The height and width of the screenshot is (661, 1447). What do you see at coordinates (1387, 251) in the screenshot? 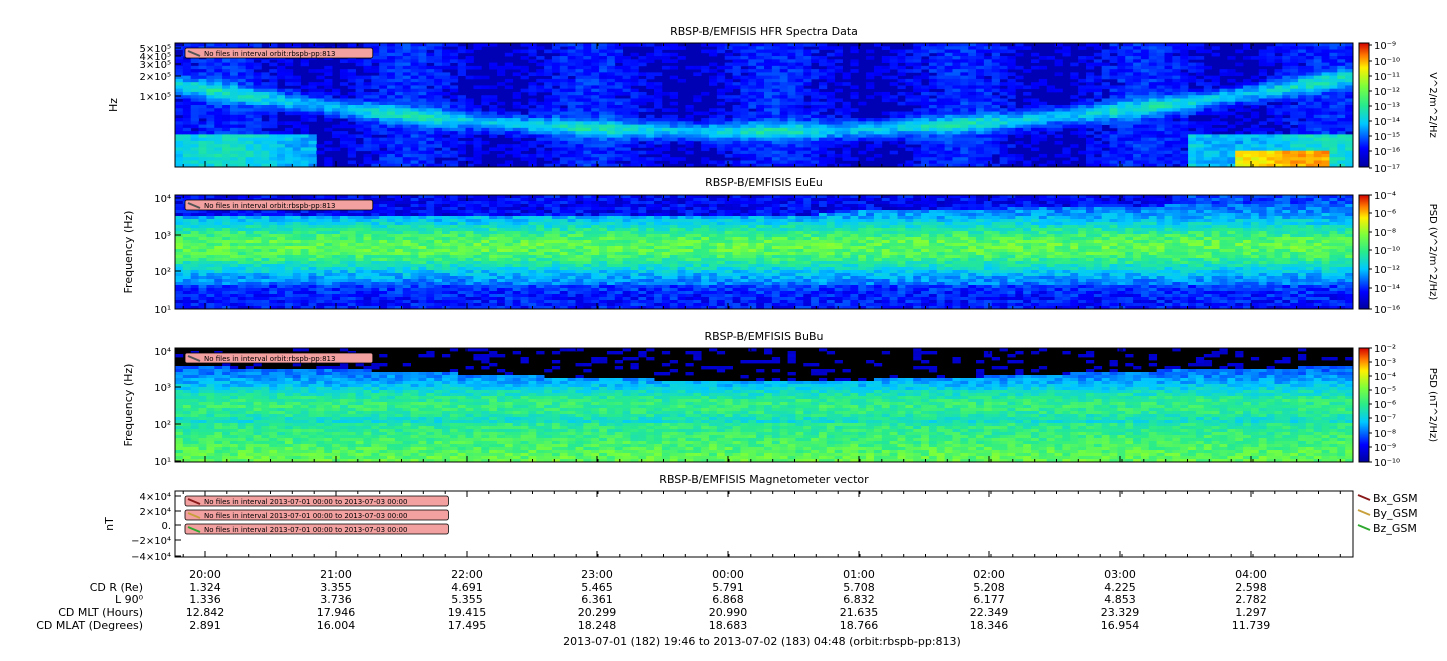
I see `colorbar-2-tick-label: 10⁻¹⁰` at bounding box center [1387, 251].